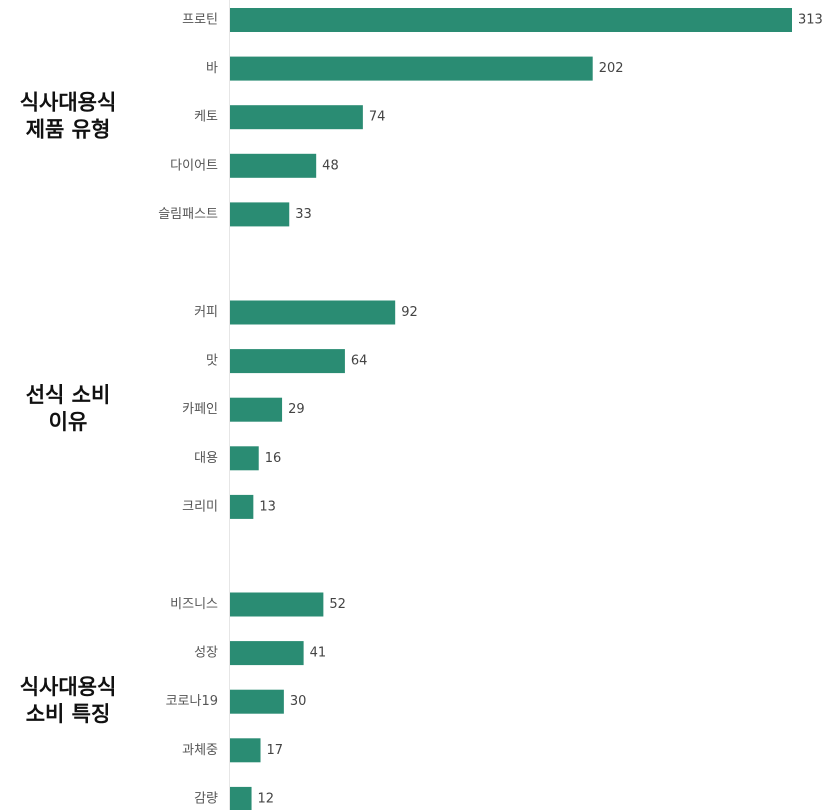 This screenshot has height=810, width=832. I want to click on value-label: 29, so click(296, 409).